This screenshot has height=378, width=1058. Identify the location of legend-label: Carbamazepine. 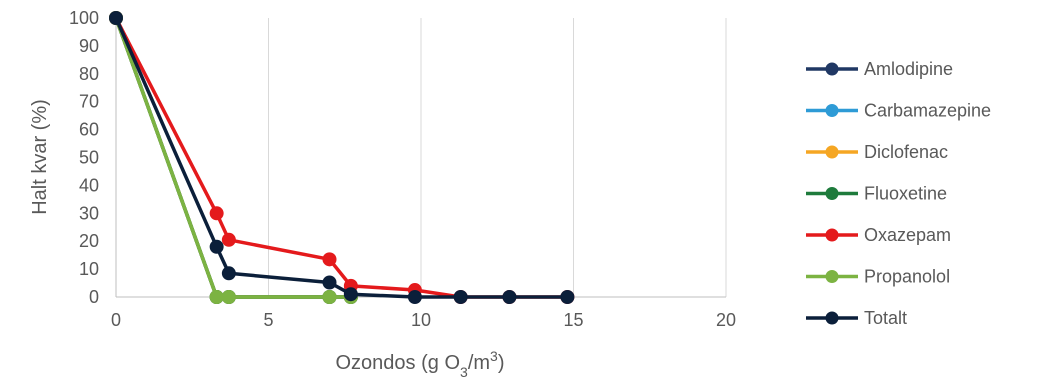
(927, 111).